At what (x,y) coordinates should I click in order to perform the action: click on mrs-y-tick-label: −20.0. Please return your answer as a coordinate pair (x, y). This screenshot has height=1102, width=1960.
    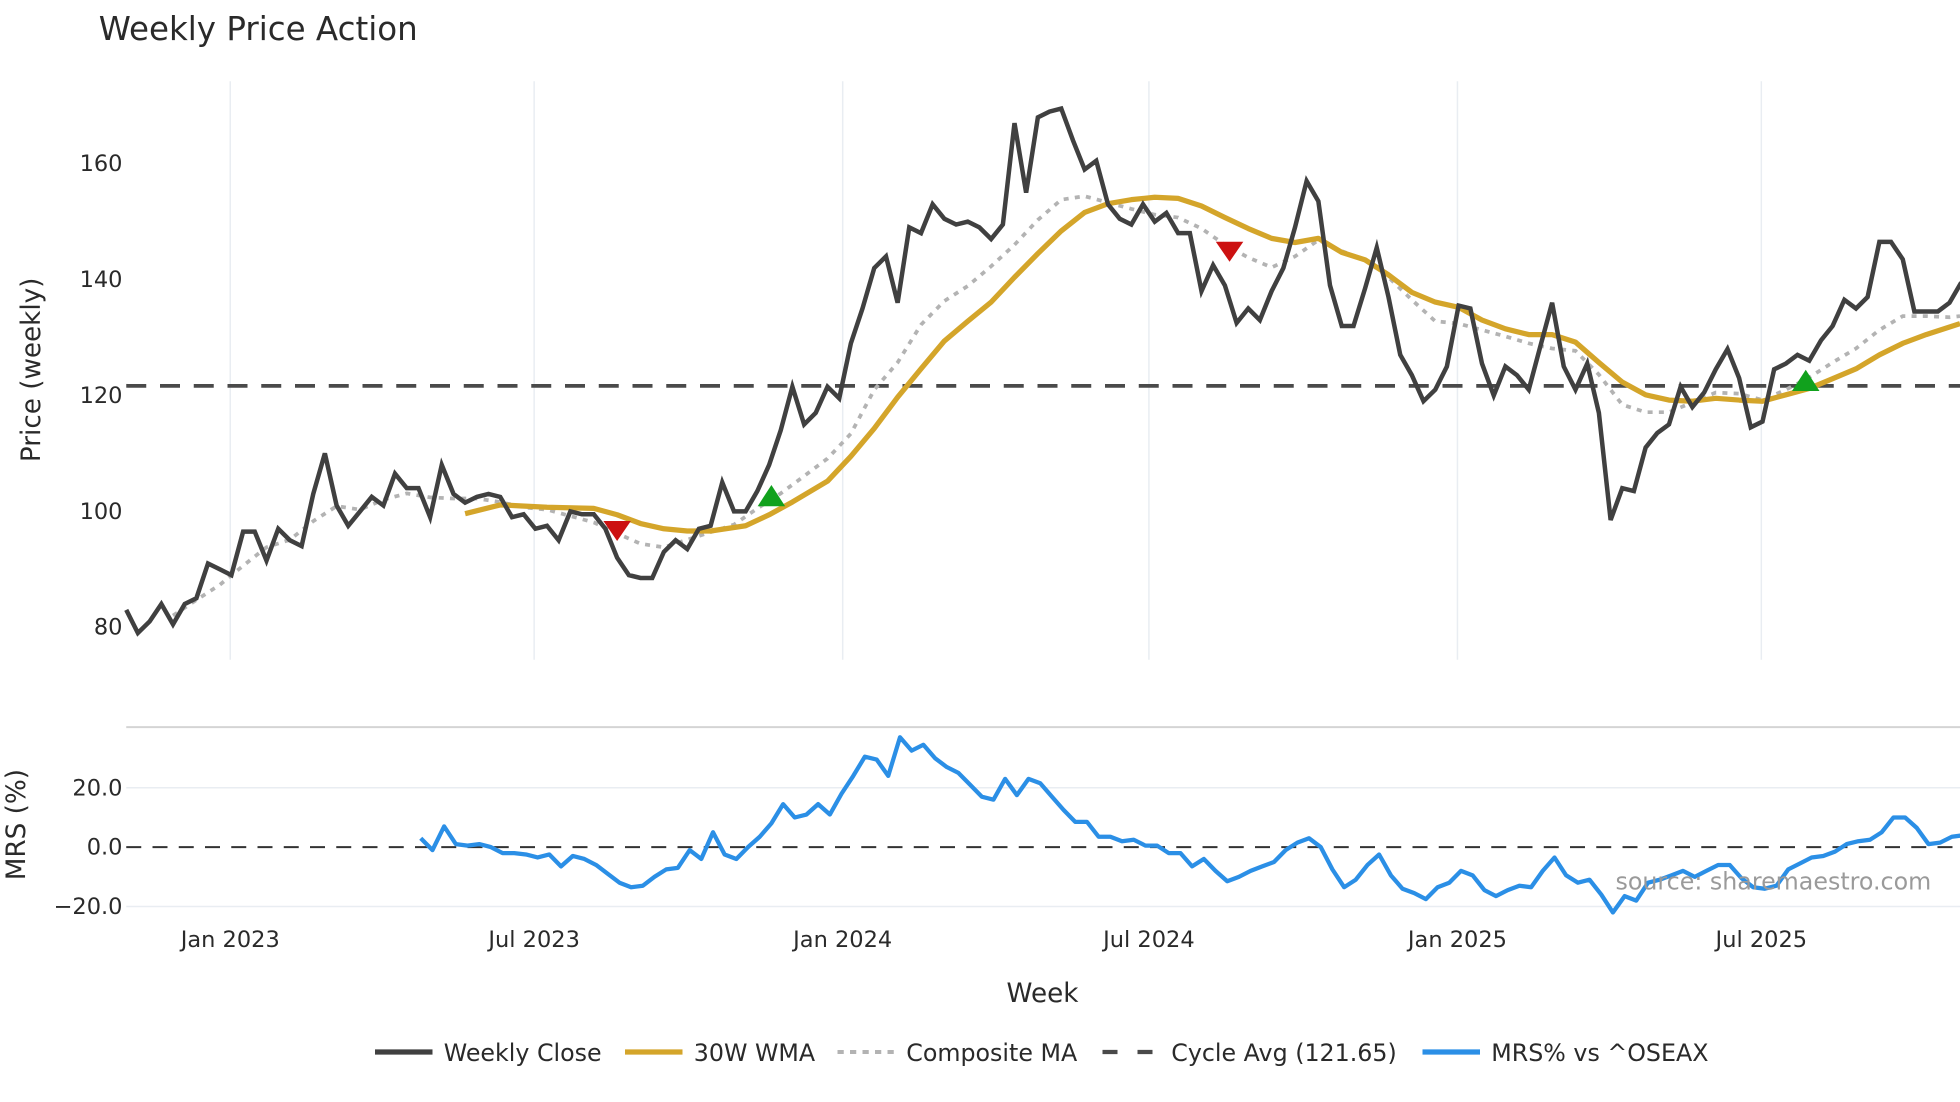
    Looking at the image, I should click on (88, 907).